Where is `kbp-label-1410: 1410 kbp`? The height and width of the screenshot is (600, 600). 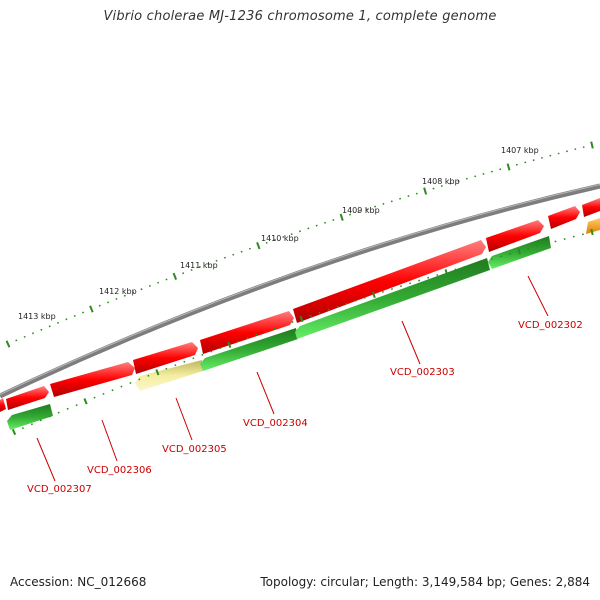
kbp-label-1410: 1410 kbp is located at coordinates (280, 238).